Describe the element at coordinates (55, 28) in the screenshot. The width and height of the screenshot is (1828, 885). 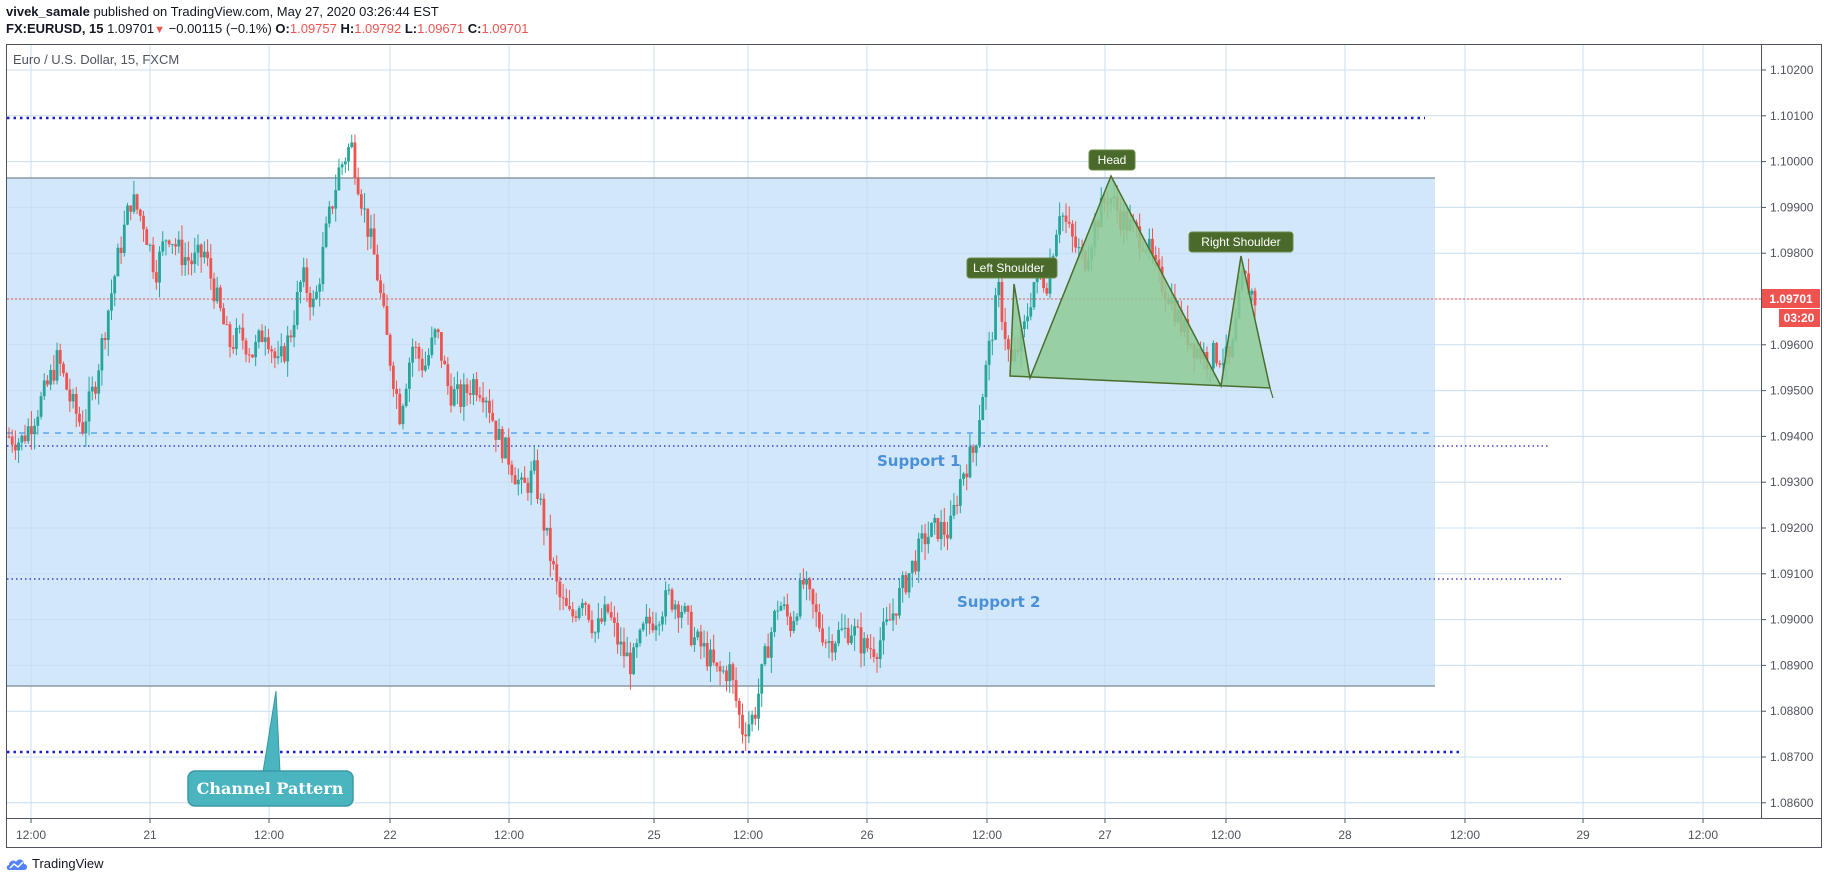
I see `symbol: FX:EURUSD, 15` at that location.